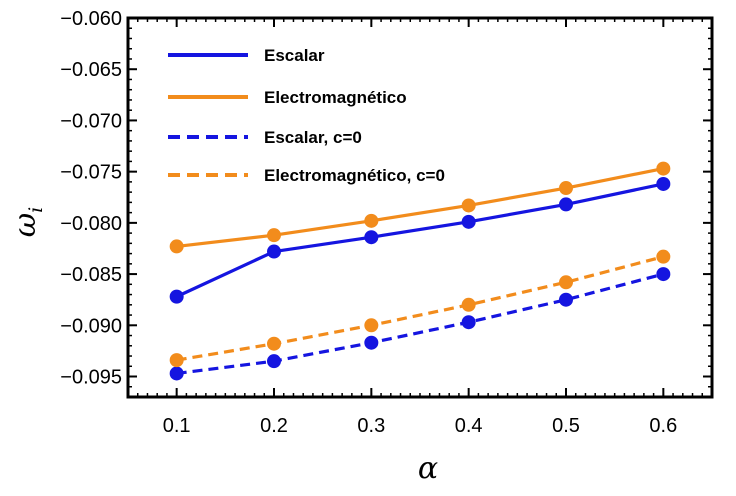  I want to click on y-tick-label: −0.095, so click(91, 378).